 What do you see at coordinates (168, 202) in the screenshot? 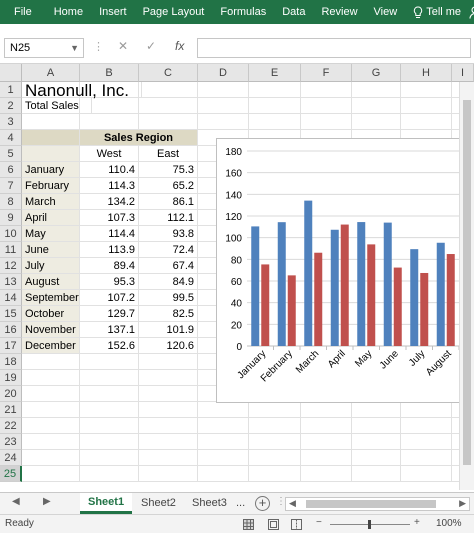
I see `east-value-cell: 86.1` at bounding box center [168, 202].